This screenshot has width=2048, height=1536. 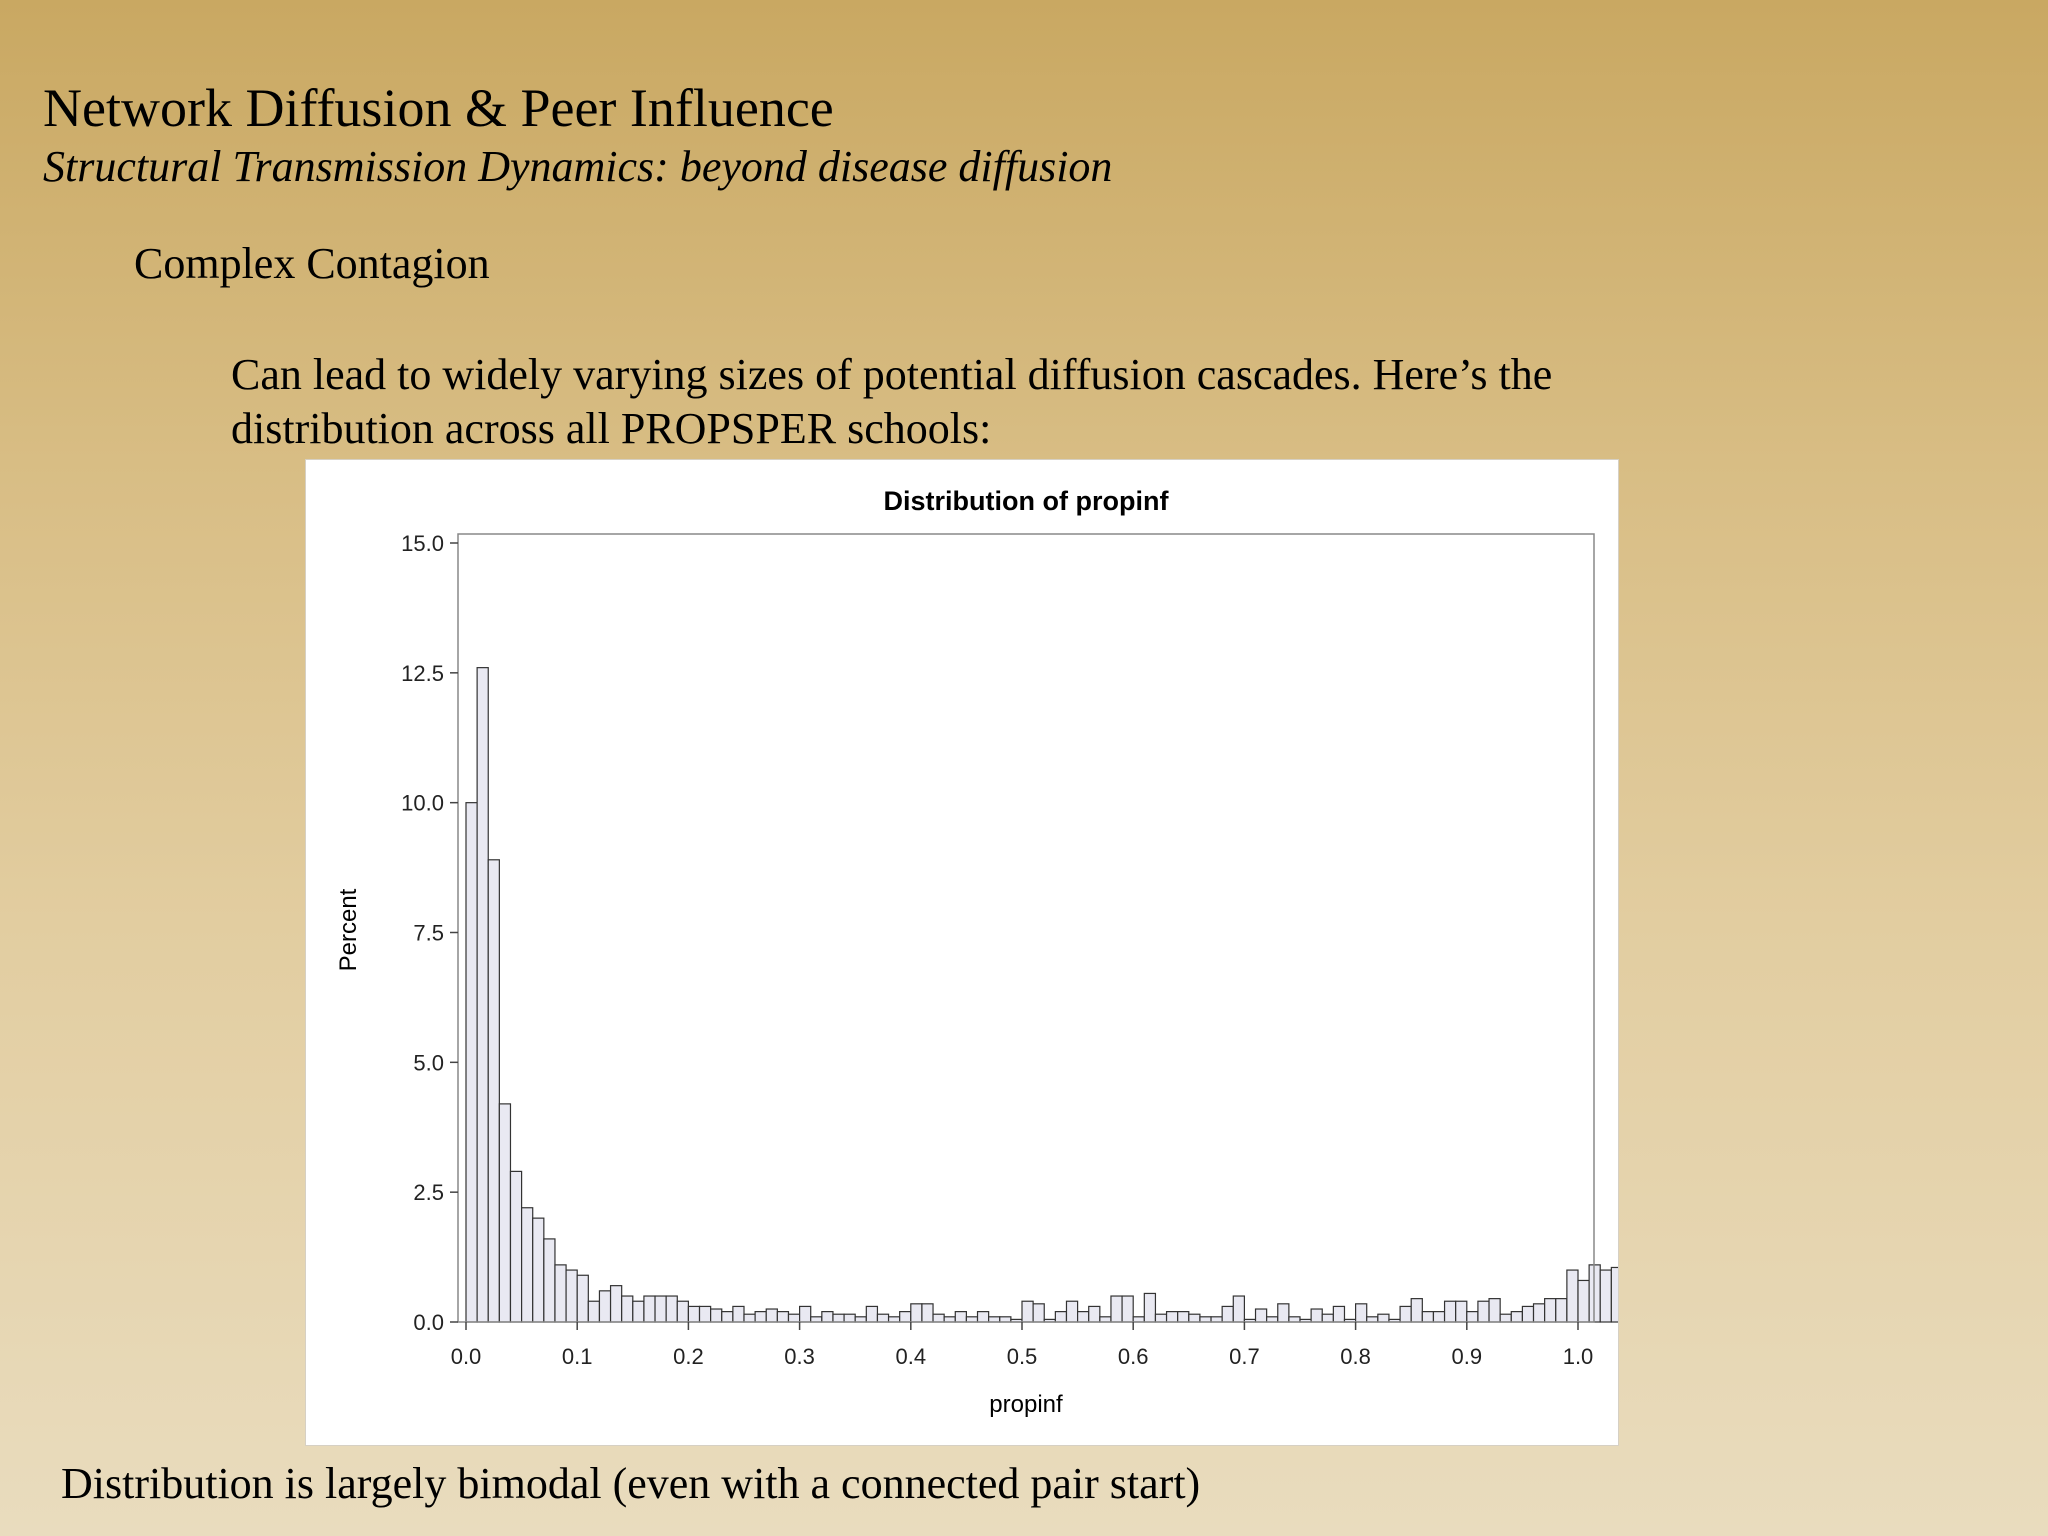 I want to click on x-tick-label: 0.6, so click(x=1133, y=1356).